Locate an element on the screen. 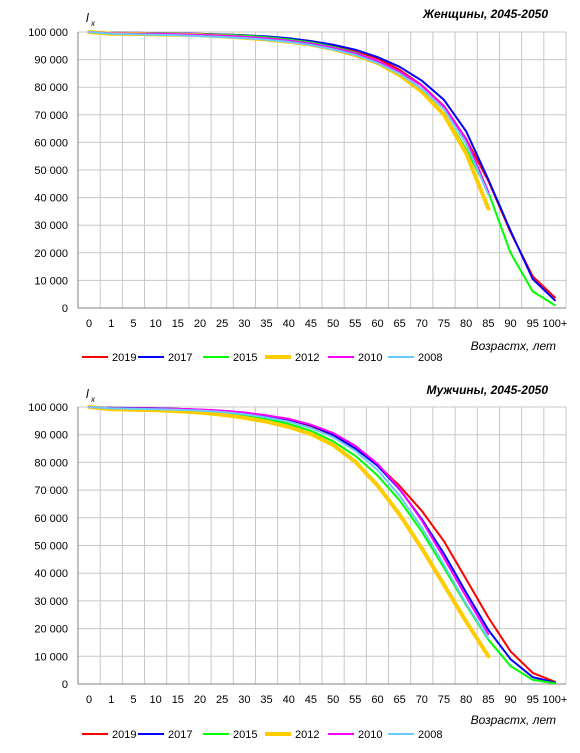  chart-1-ylabel-sub: x is located at coordinates (93, 399).